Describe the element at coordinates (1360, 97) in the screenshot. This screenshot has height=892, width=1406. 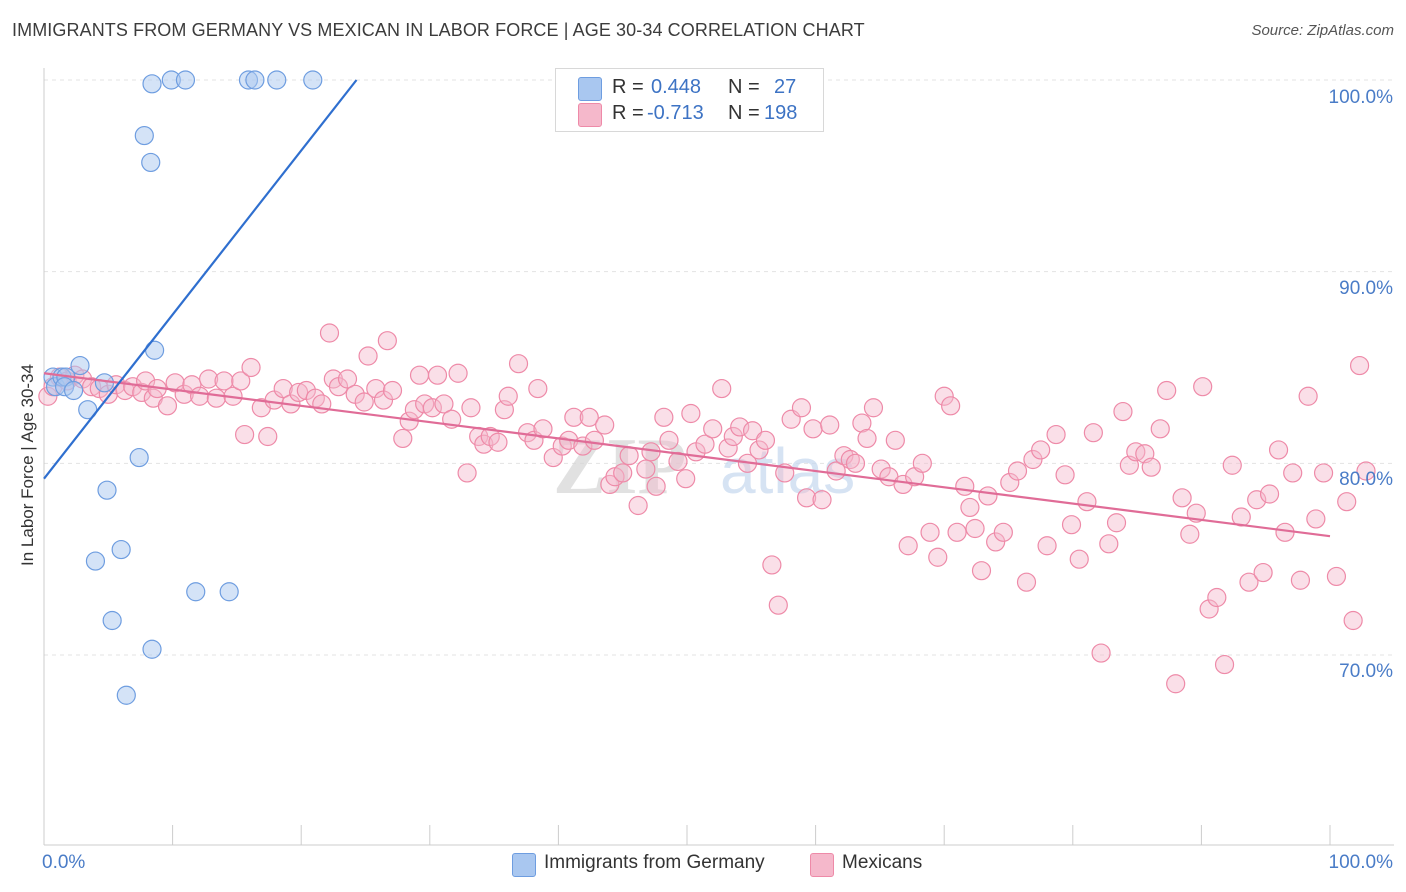
I see `y-tick-label: 100.0%` at that location.